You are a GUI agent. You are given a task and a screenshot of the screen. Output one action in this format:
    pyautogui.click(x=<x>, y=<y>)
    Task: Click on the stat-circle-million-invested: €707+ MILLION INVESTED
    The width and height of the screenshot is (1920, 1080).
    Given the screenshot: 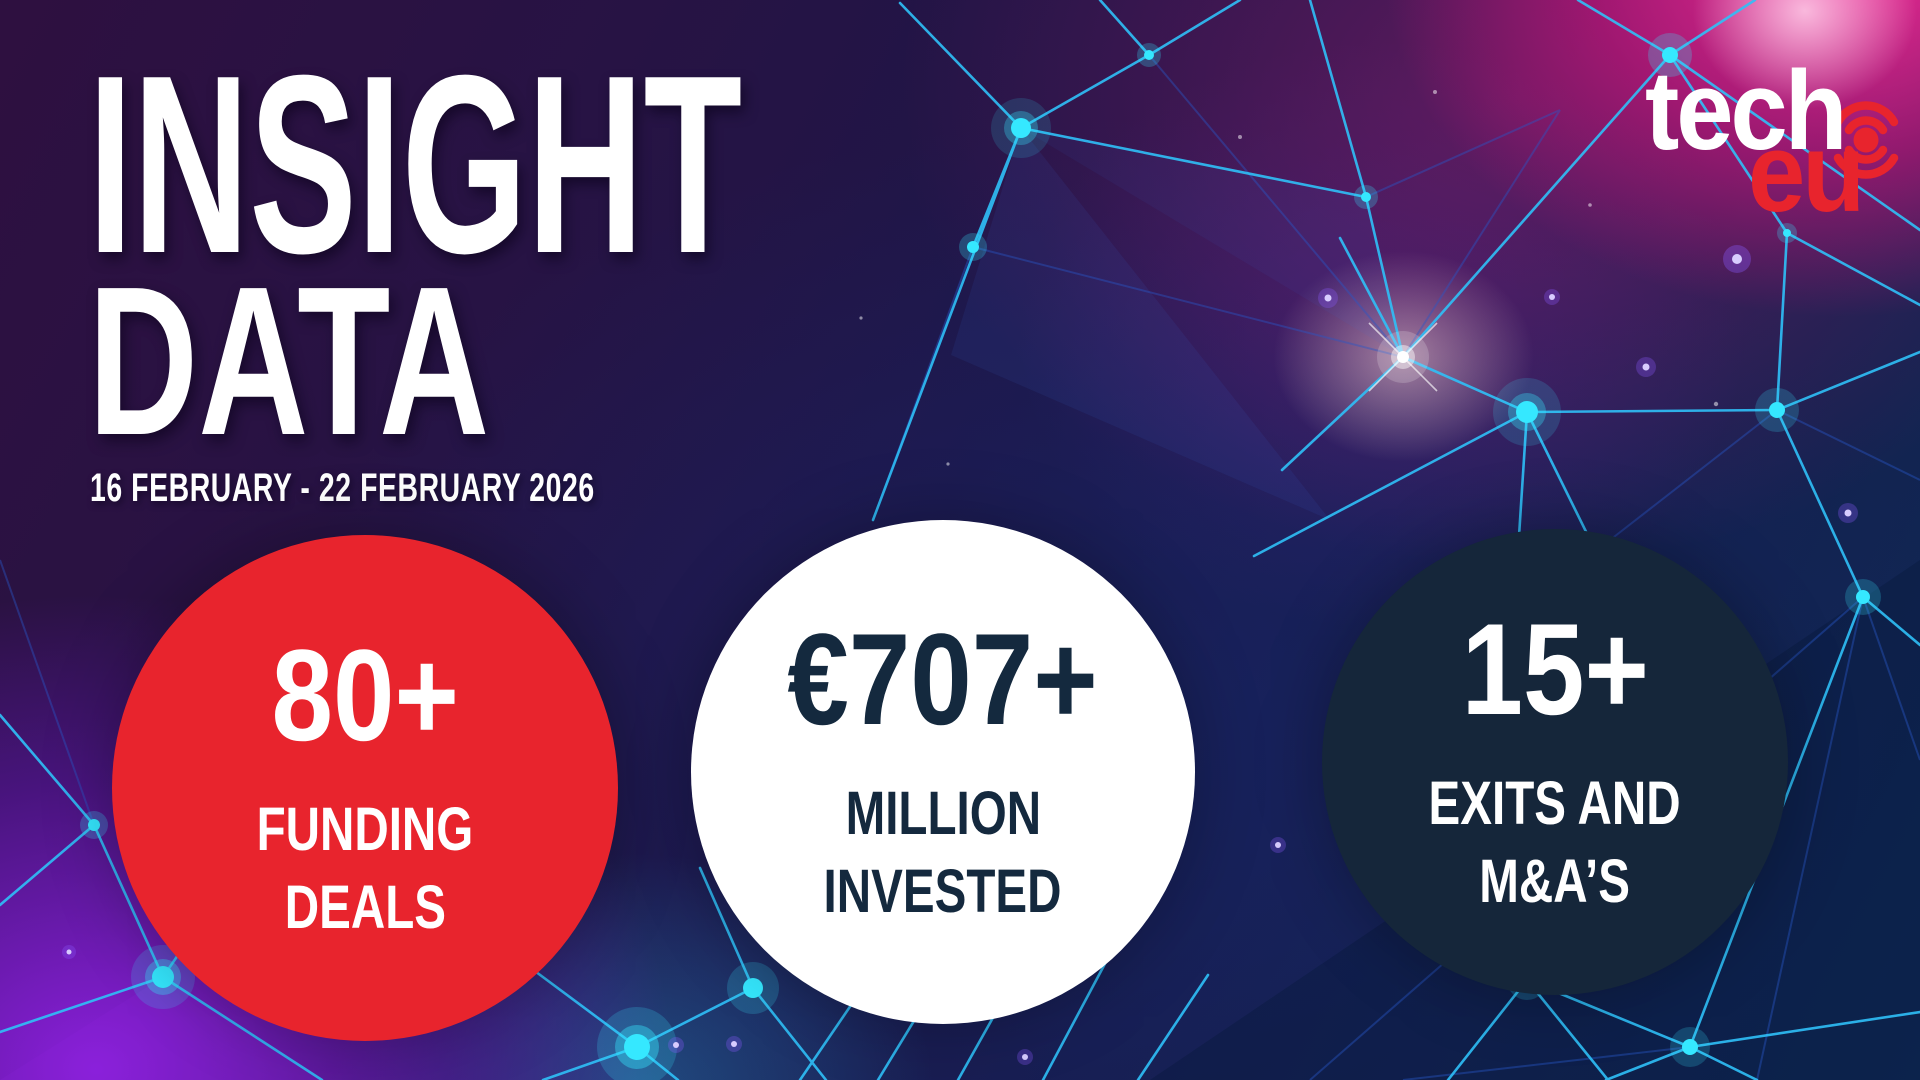 What is the action you would take?
    pyautogui.click(x=943, y=772)
    